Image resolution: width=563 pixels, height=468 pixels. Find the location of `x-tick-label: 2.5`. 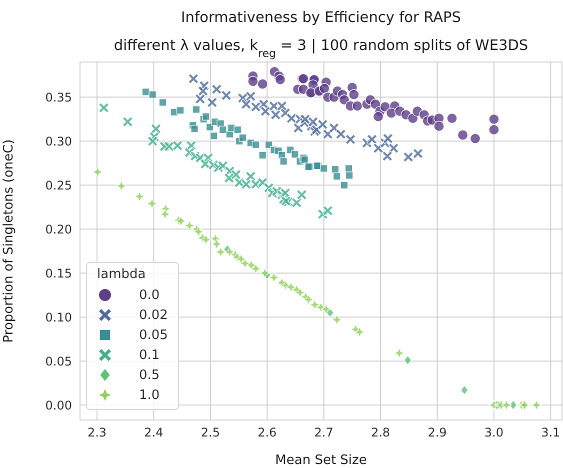

x-tick-label: 2.5 is located at coordinates (210, 433).